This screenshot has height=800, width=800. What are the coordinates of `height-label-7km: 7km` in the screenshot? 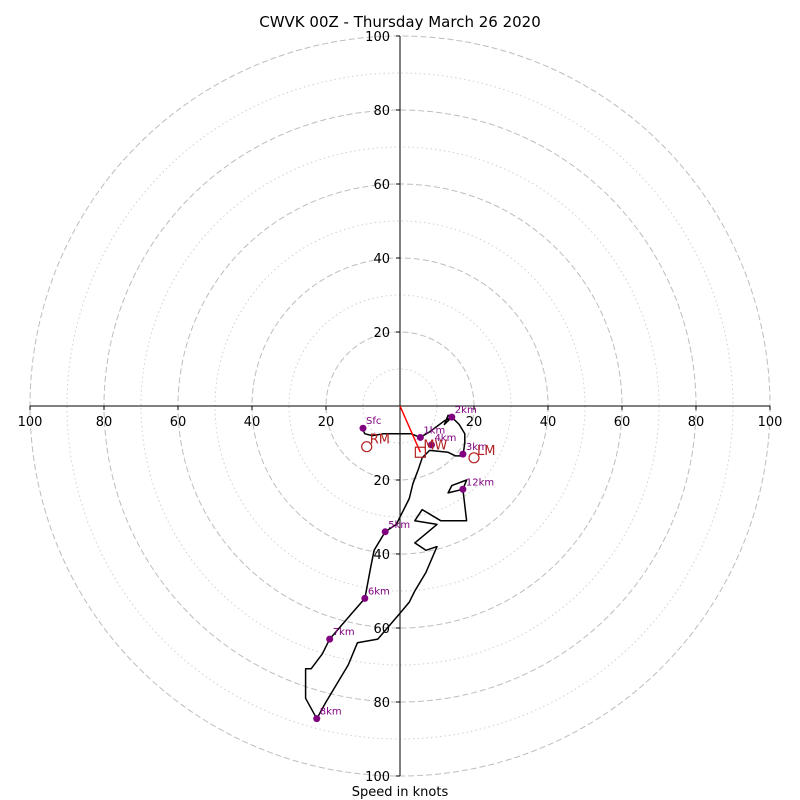 It's located at (344, 632).